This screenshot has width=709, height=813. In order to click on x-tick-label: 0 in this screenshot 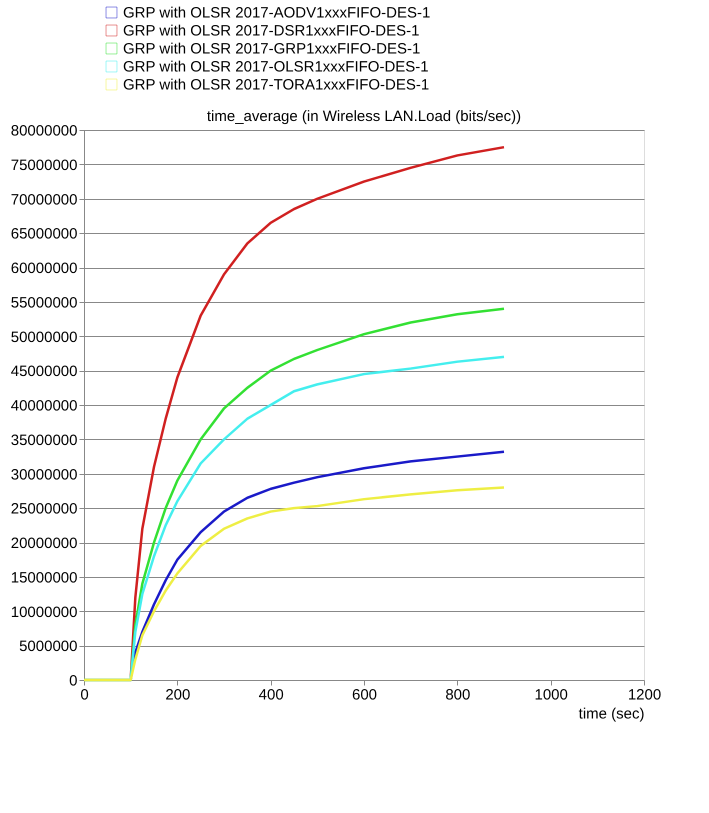, I will do `click(84, 695)`.